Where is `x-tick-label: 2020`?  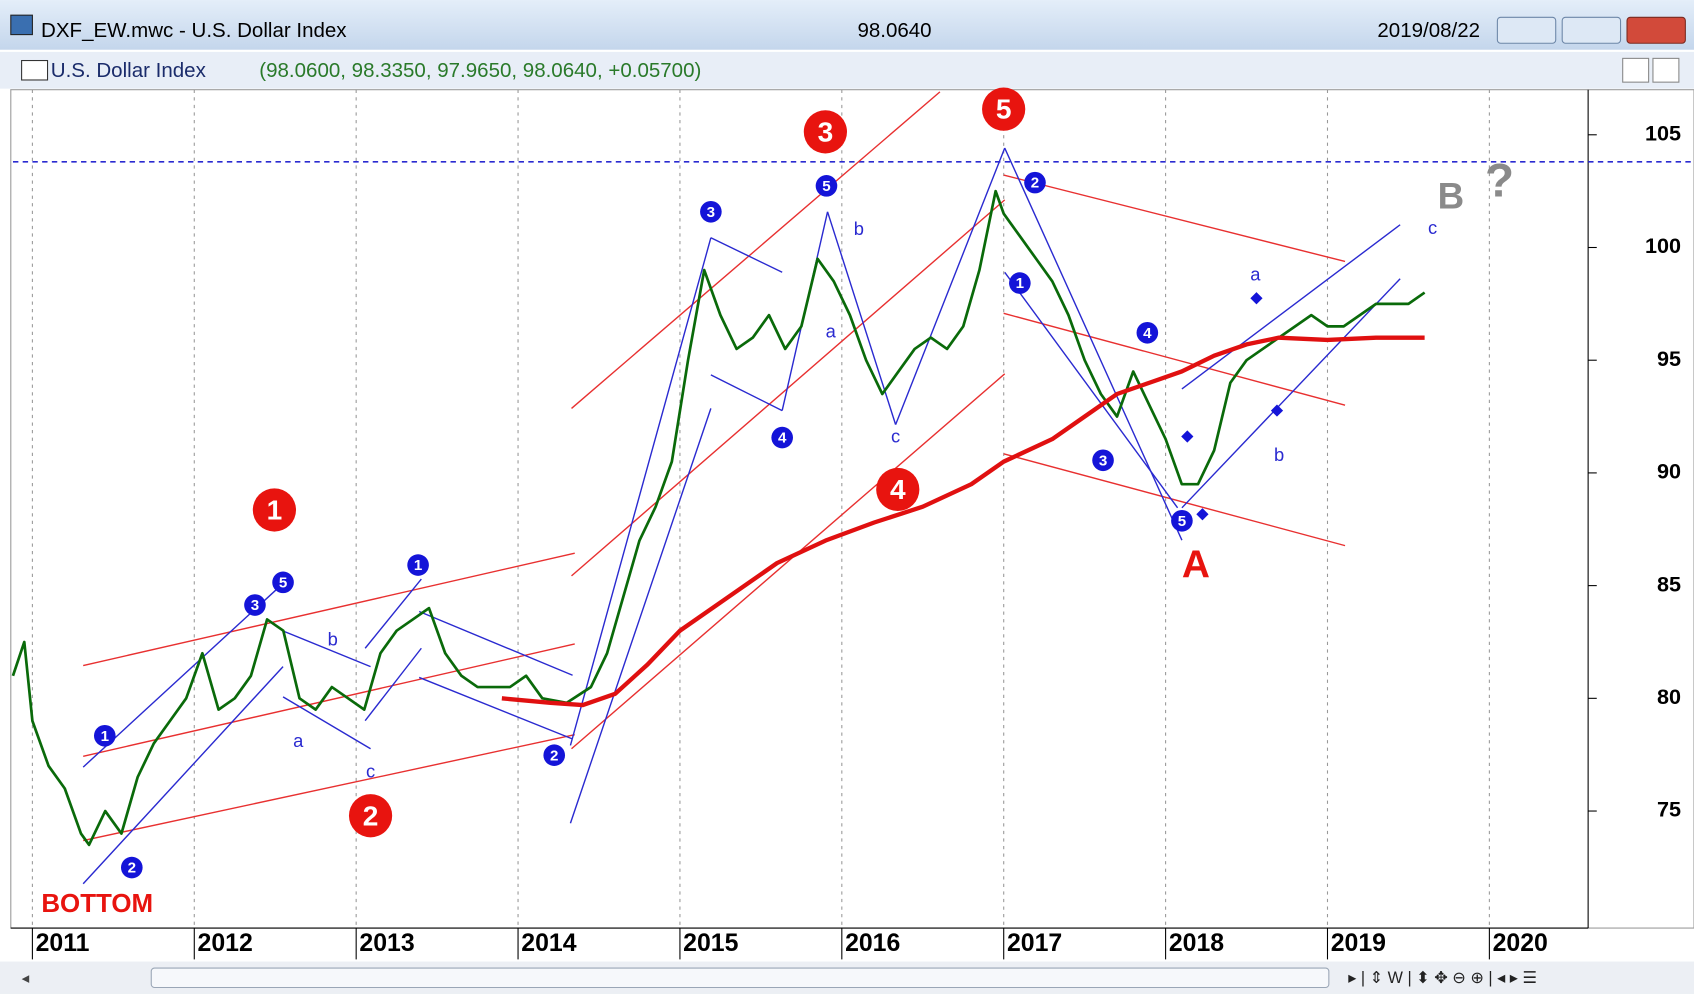
x-tick-label: 2020 is located at coordinates (1520, 943).